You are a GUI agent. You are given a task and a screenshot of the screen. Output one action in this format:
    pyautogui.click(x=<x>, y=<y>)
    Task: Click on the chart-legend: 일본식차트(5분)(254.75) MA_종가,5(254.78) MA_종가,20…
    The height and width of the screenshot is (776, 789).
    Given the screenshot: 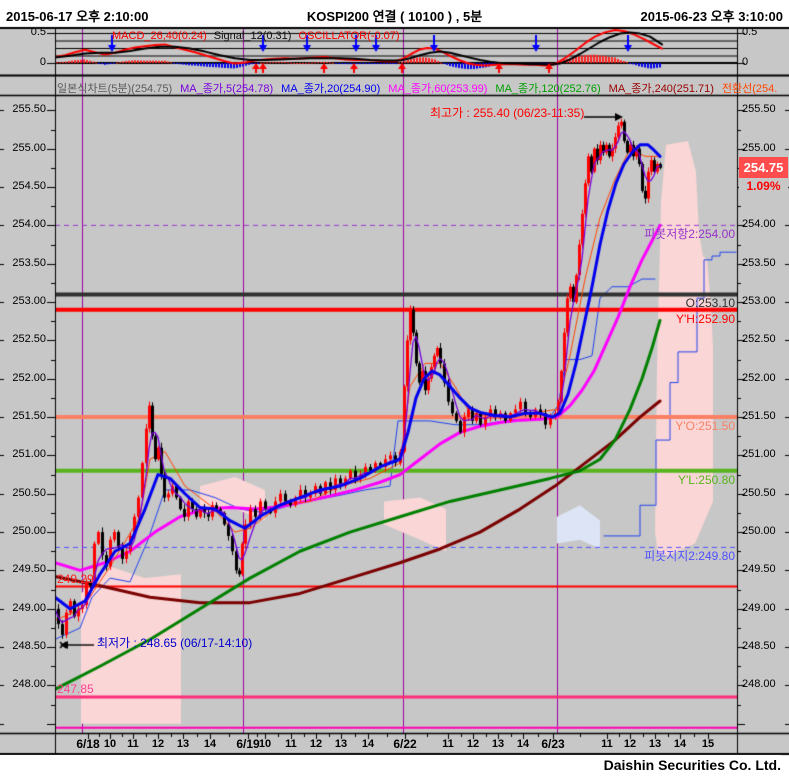 What is the action you would take?
    pyautogui.click(x=423, y=88)
    